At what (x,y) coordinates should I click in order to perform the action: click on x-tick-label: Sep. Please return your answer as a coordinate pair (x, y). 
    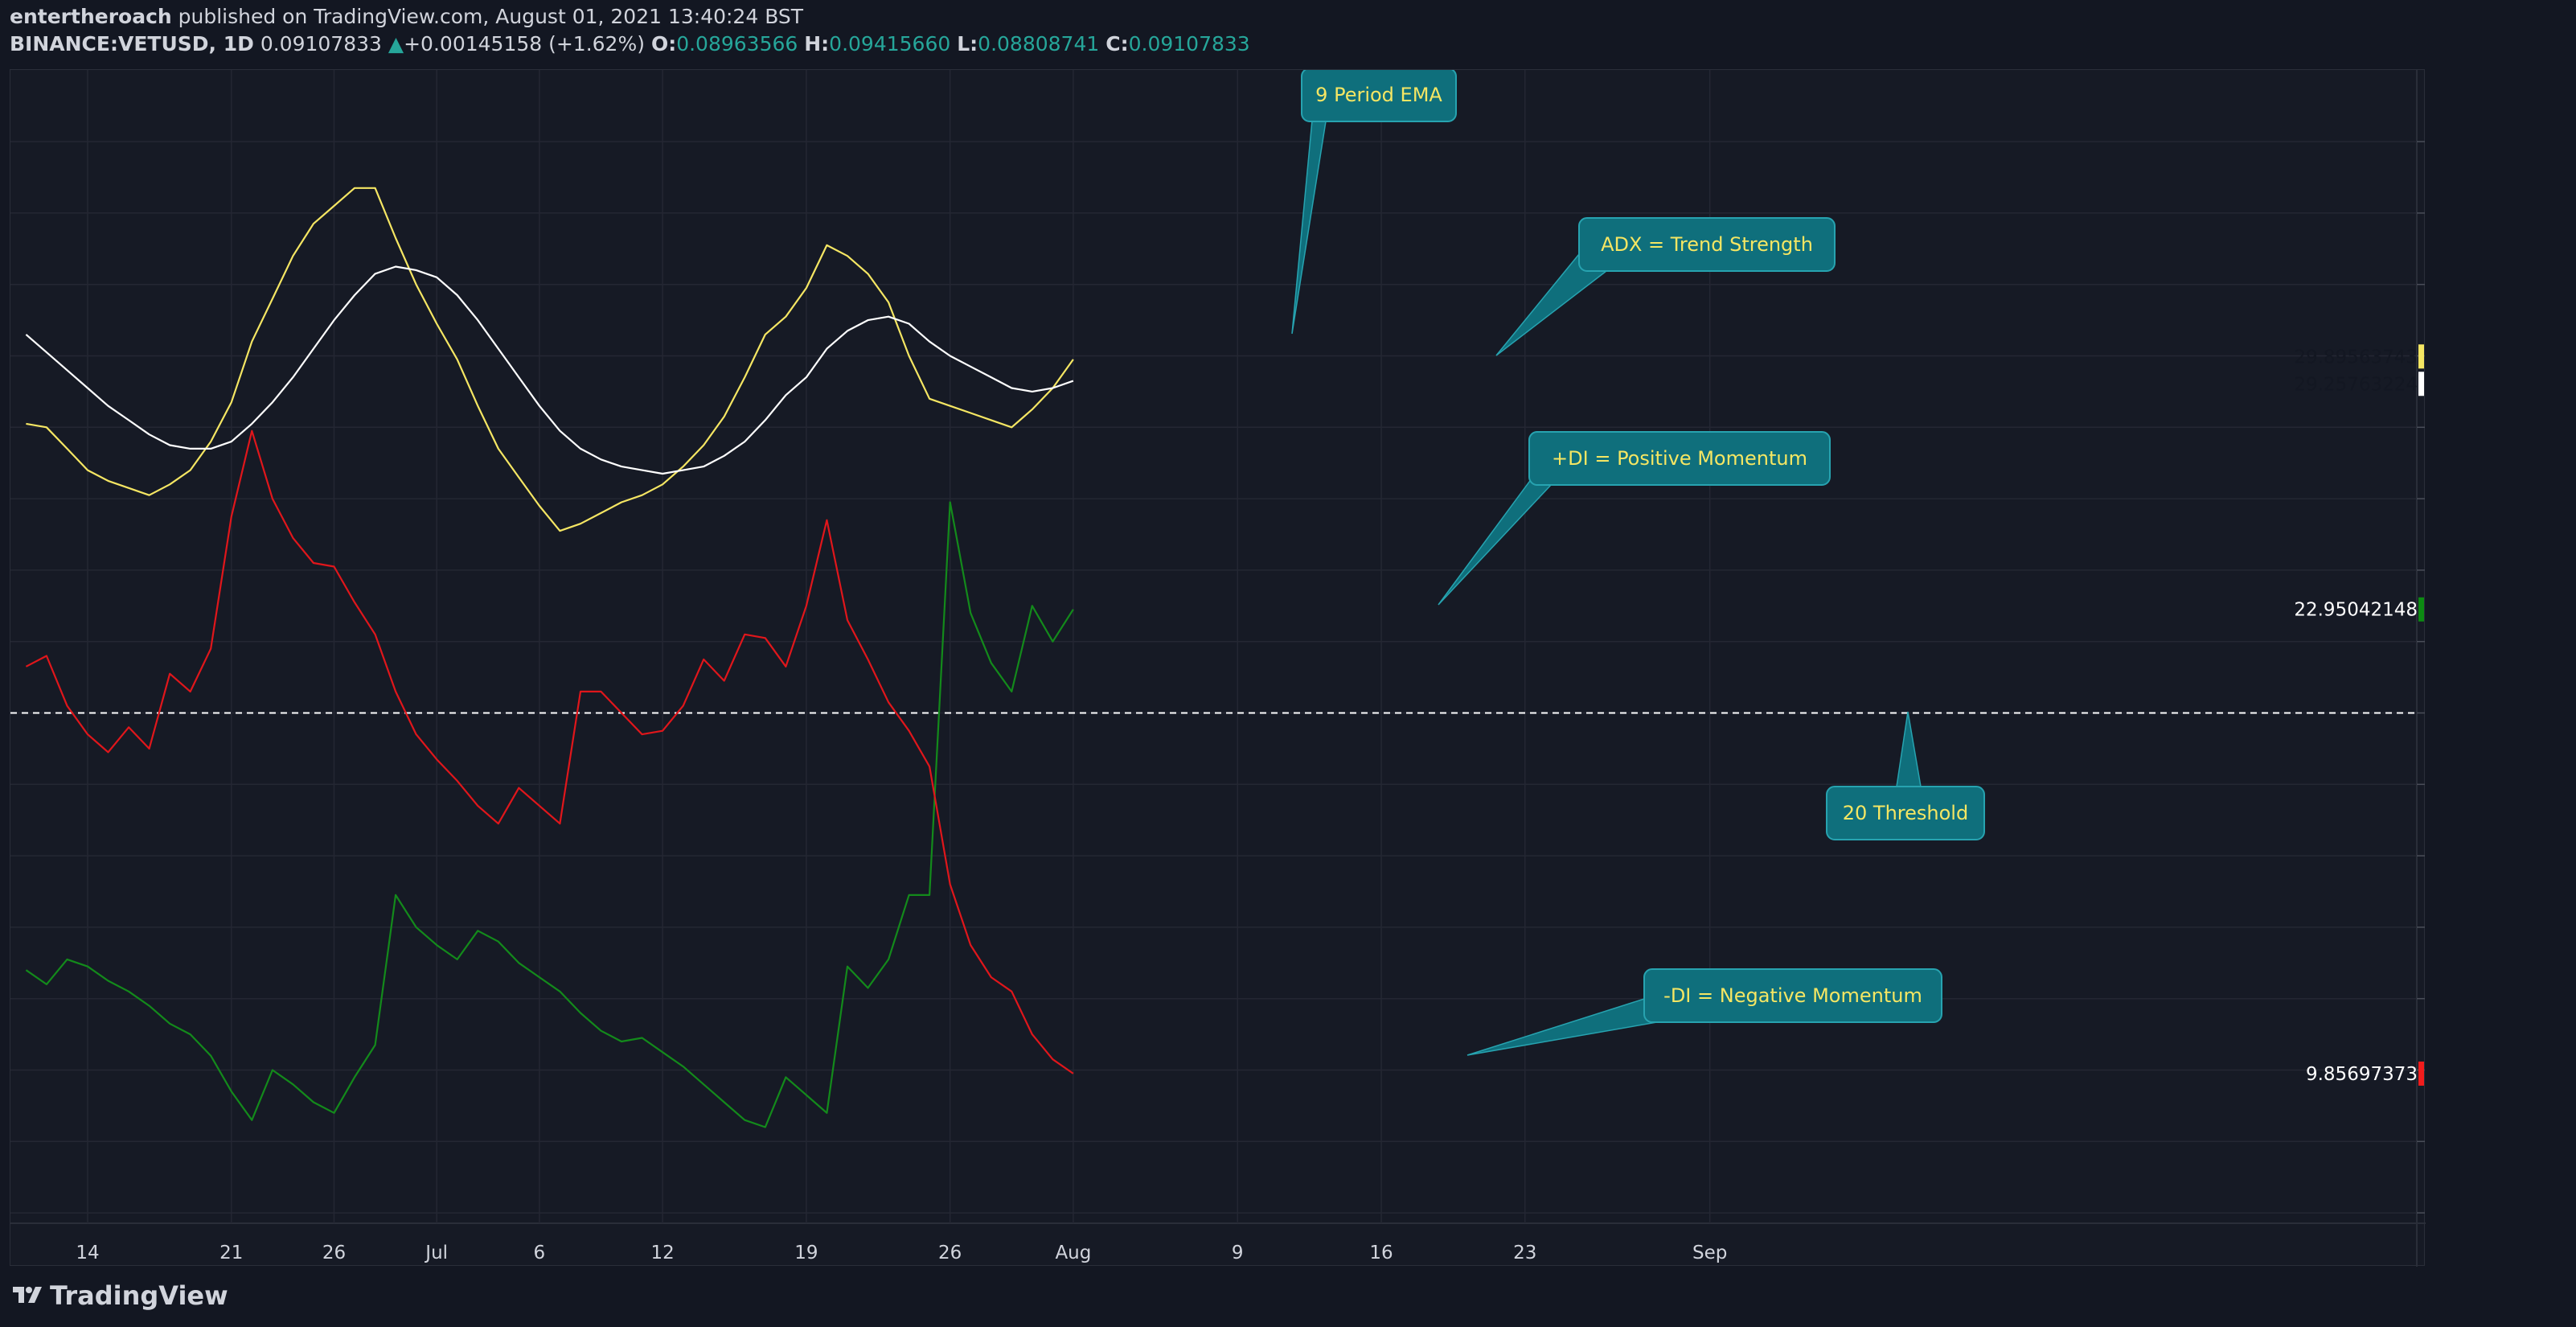
    Looking at the image, I should click on (1709, 1253).